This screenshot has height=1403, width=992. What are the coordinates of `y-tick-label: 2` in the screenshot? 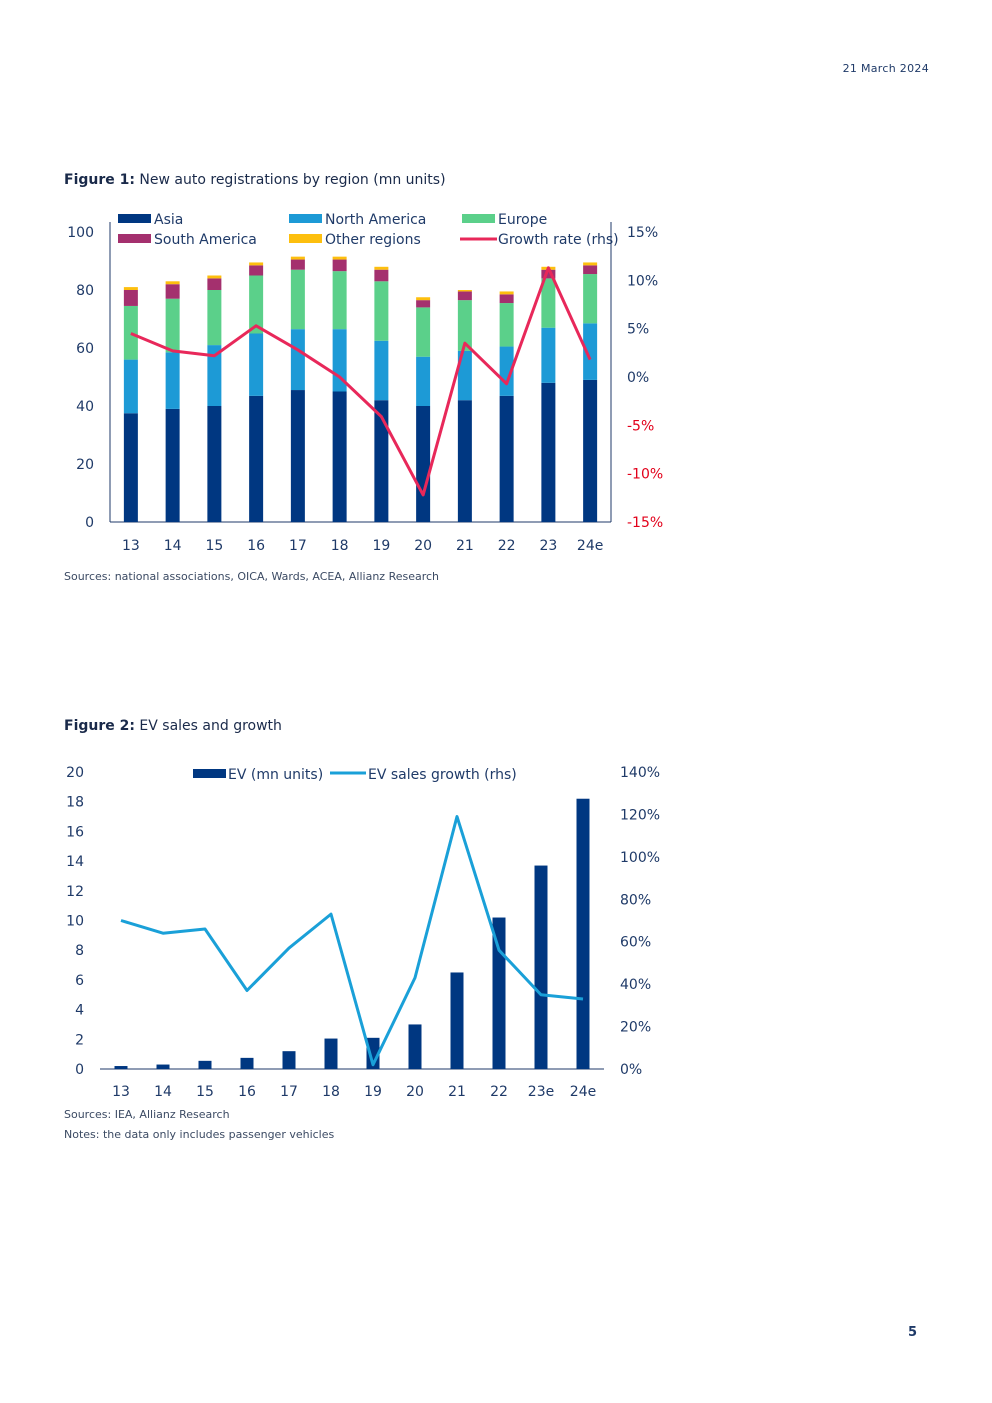 It's located at (79, 1040).